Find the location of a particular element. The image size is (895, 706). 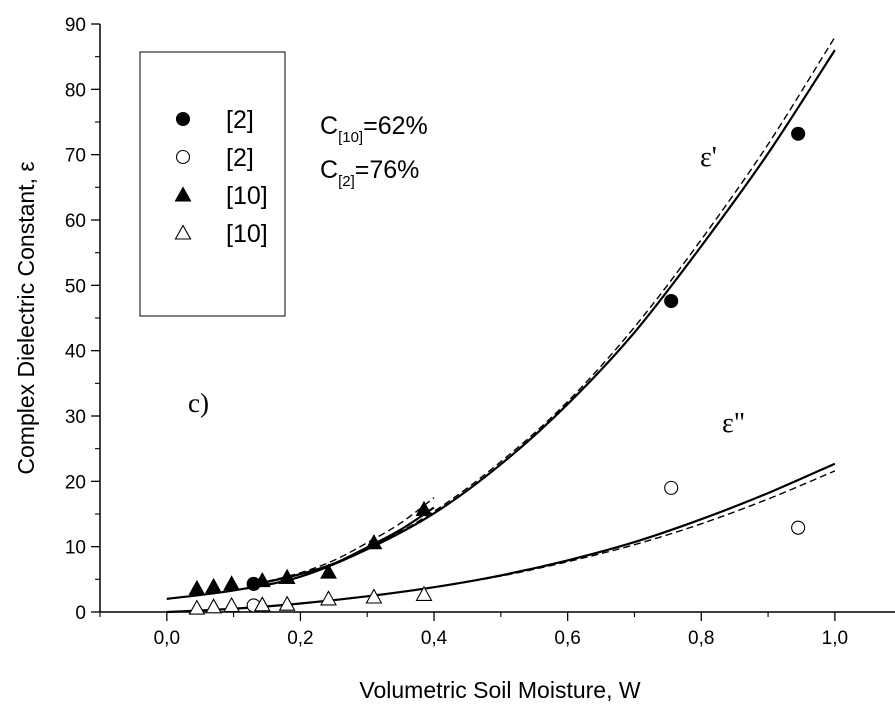

x-tick-label: 1,0 is located at coordinates (835, 638).